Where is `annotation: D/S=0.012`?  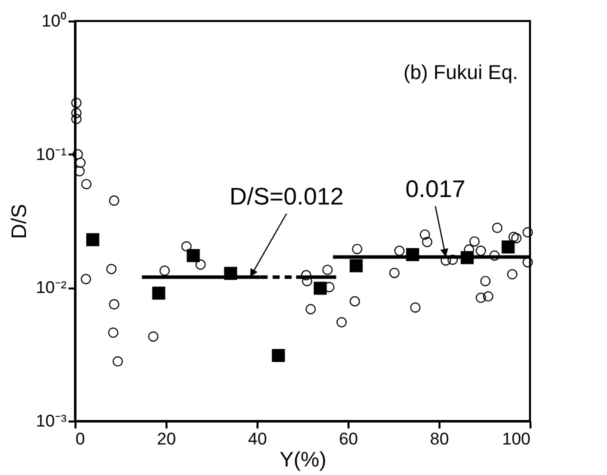
annotation: D/S=0.012 is located at coordinates (287, 196).